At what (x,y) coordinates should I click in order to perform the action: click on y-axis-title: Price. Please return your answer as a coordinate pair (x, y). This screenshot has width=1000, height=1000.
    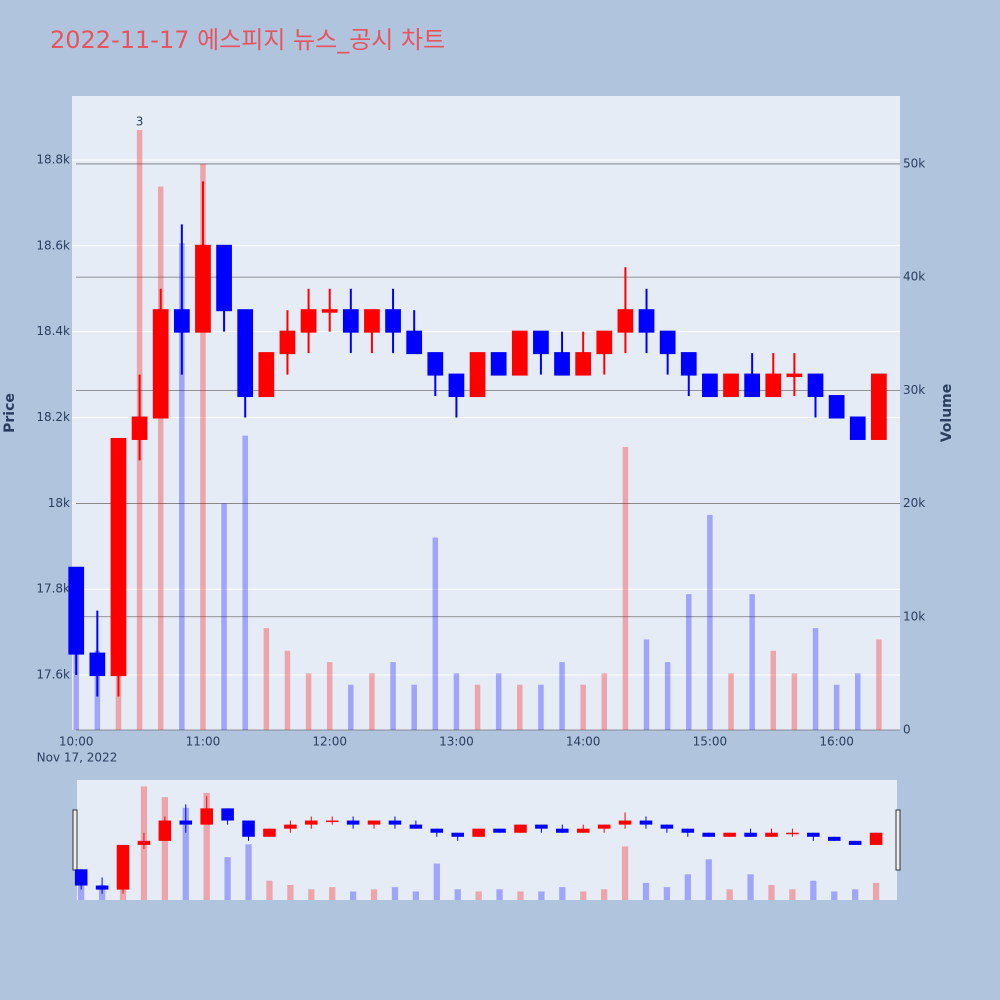
    Looking at the image, I should click on (10, 413).